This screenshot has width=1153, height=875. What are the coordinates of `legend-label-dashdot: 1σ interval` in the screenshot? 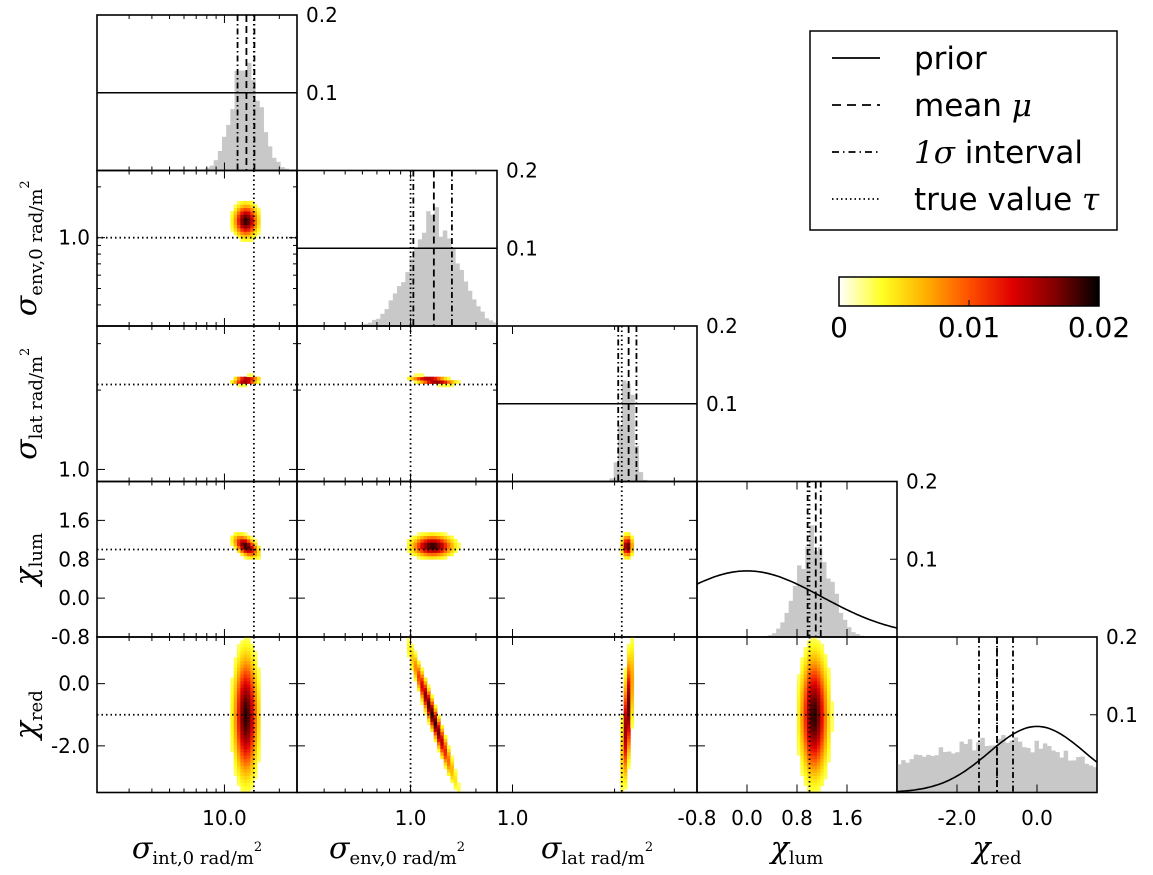 It's located at (998, 153).